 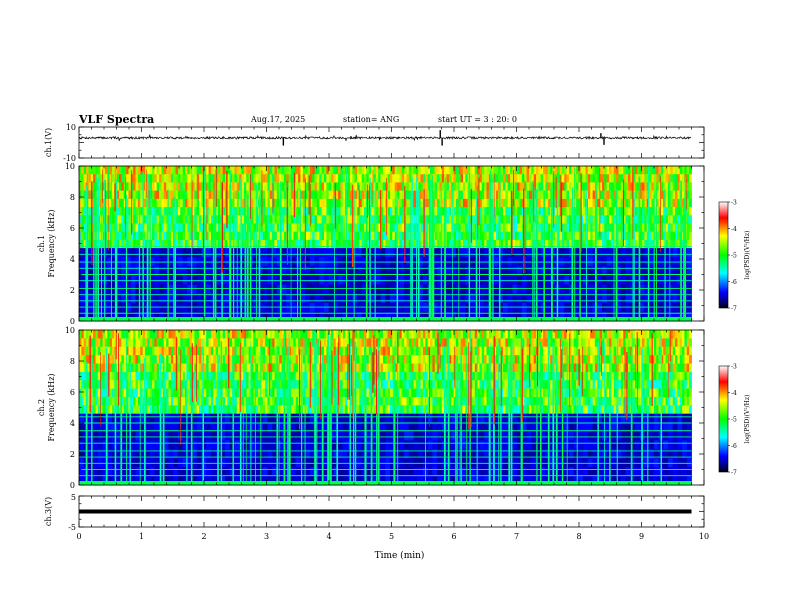 What do you see at coordinates (400, 555) in the screenshot?
I see `x-axis-label: Time (min)` at bounding box center [400, 555].